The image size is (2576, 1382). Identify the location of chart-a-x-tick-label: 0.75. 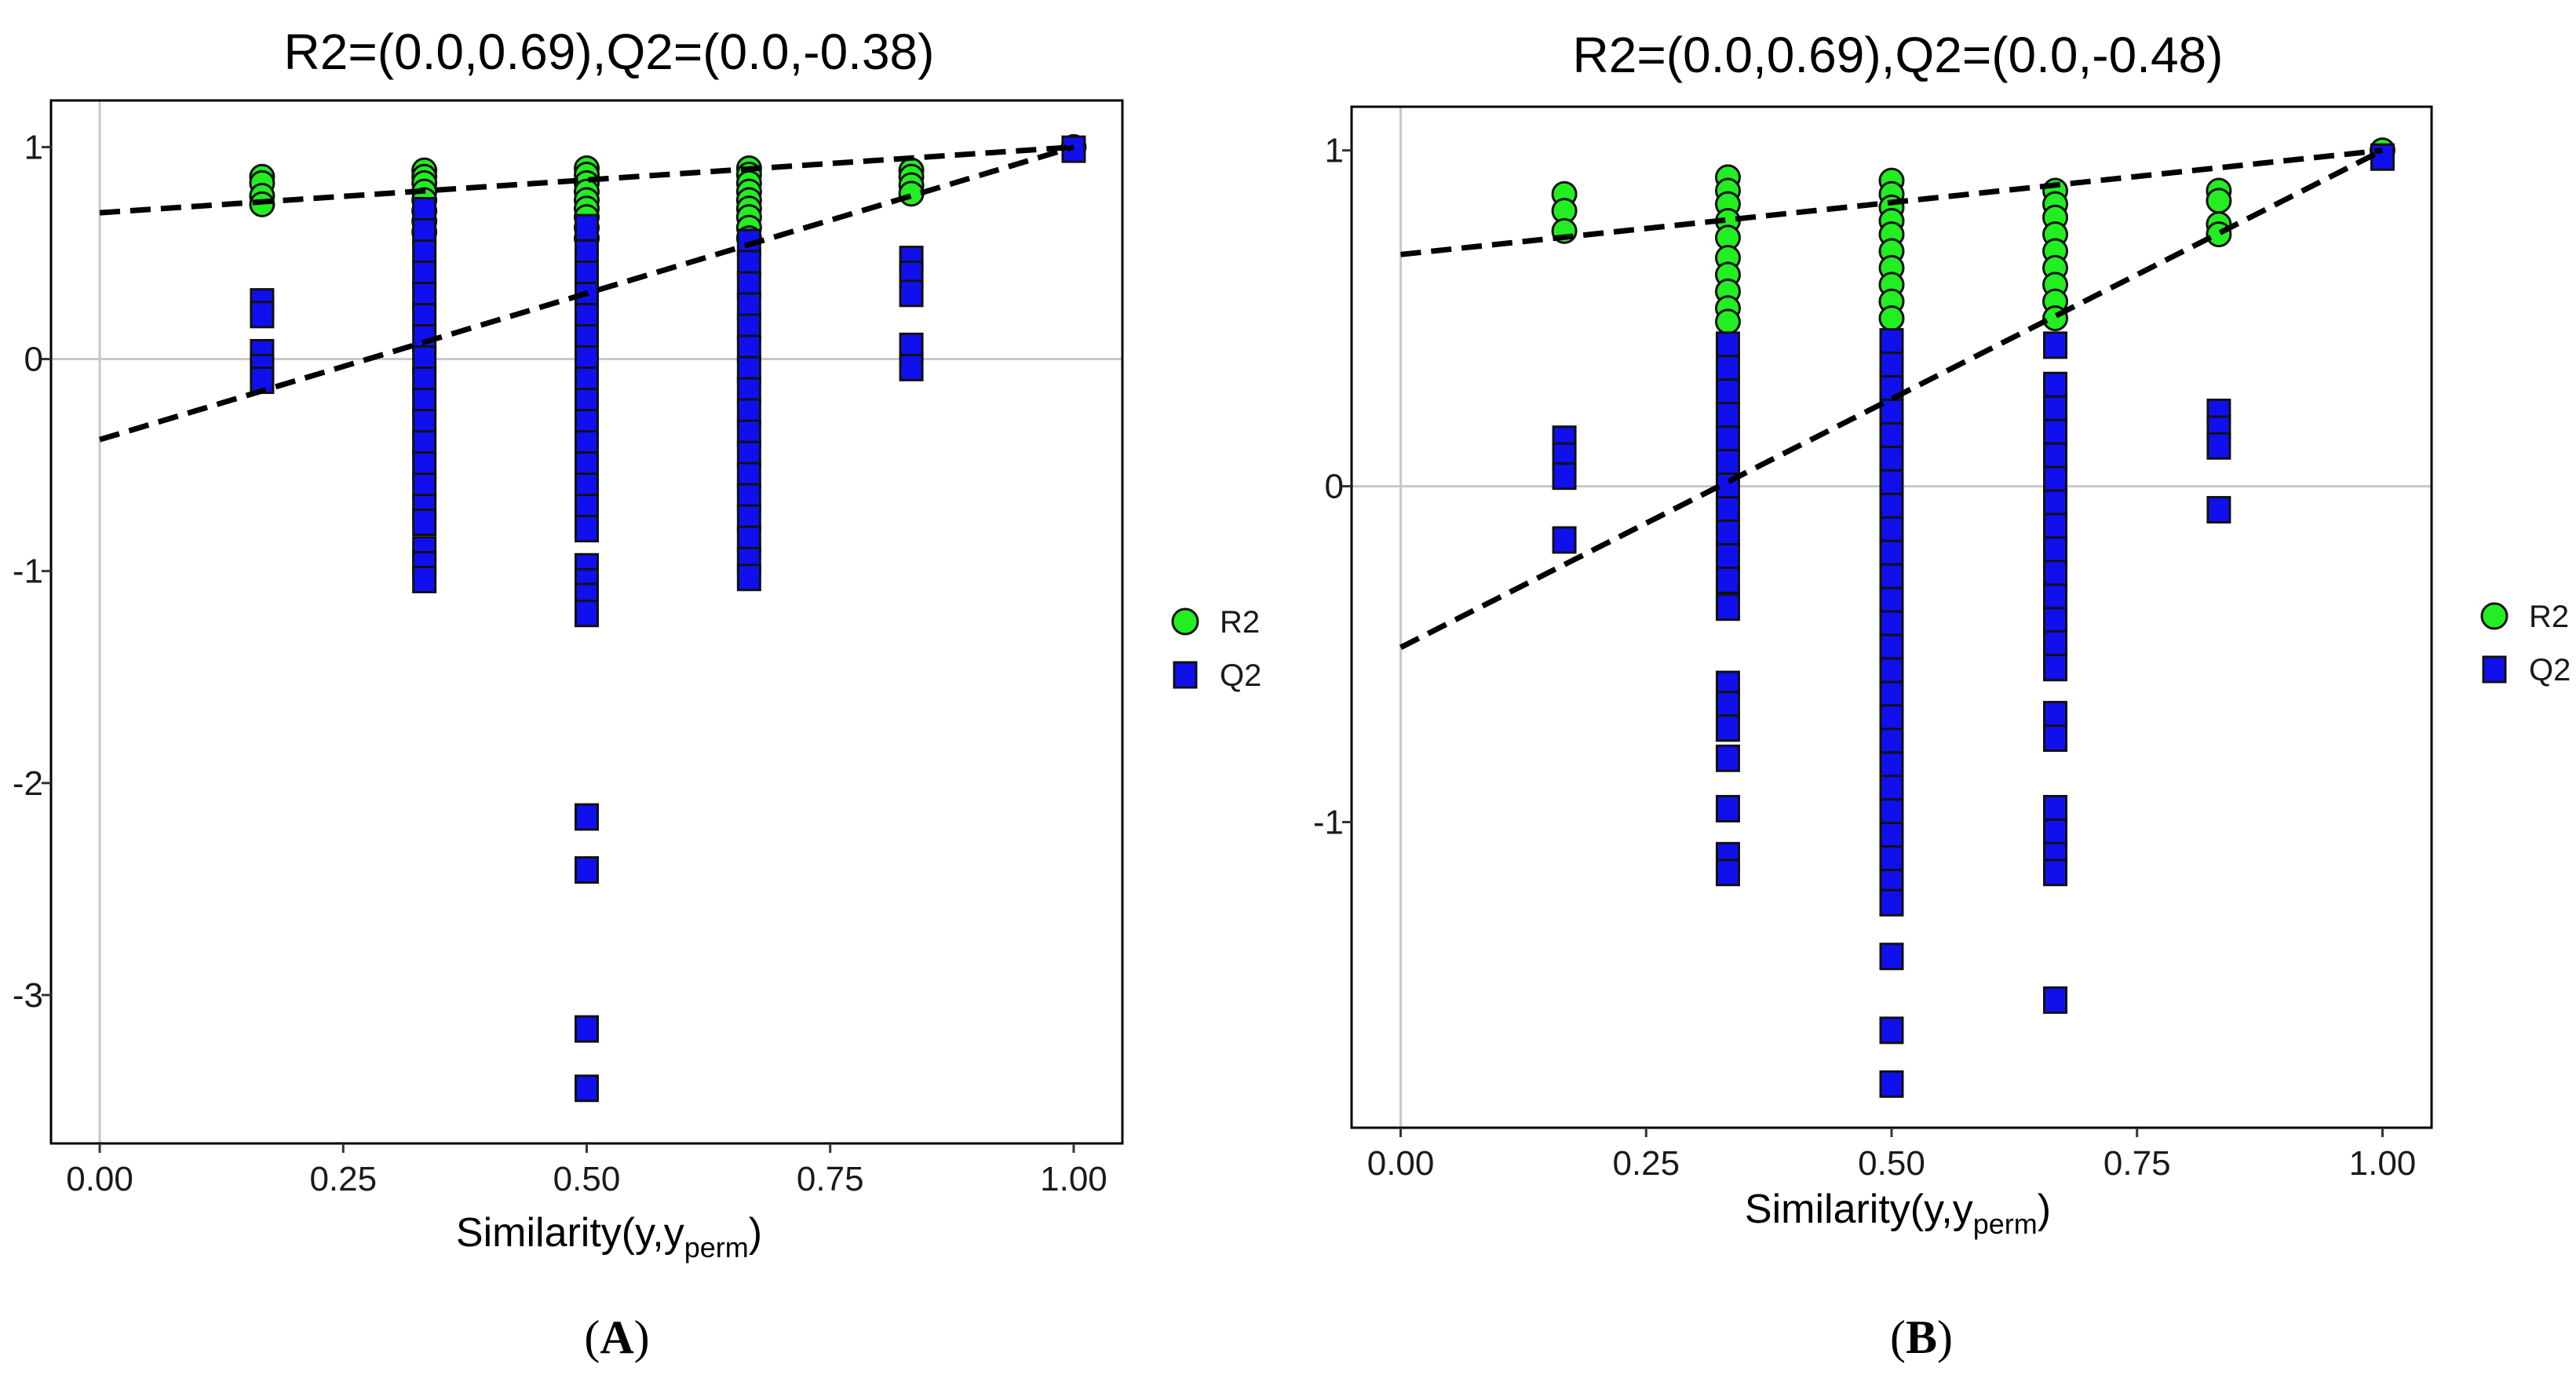
(830, 1179).